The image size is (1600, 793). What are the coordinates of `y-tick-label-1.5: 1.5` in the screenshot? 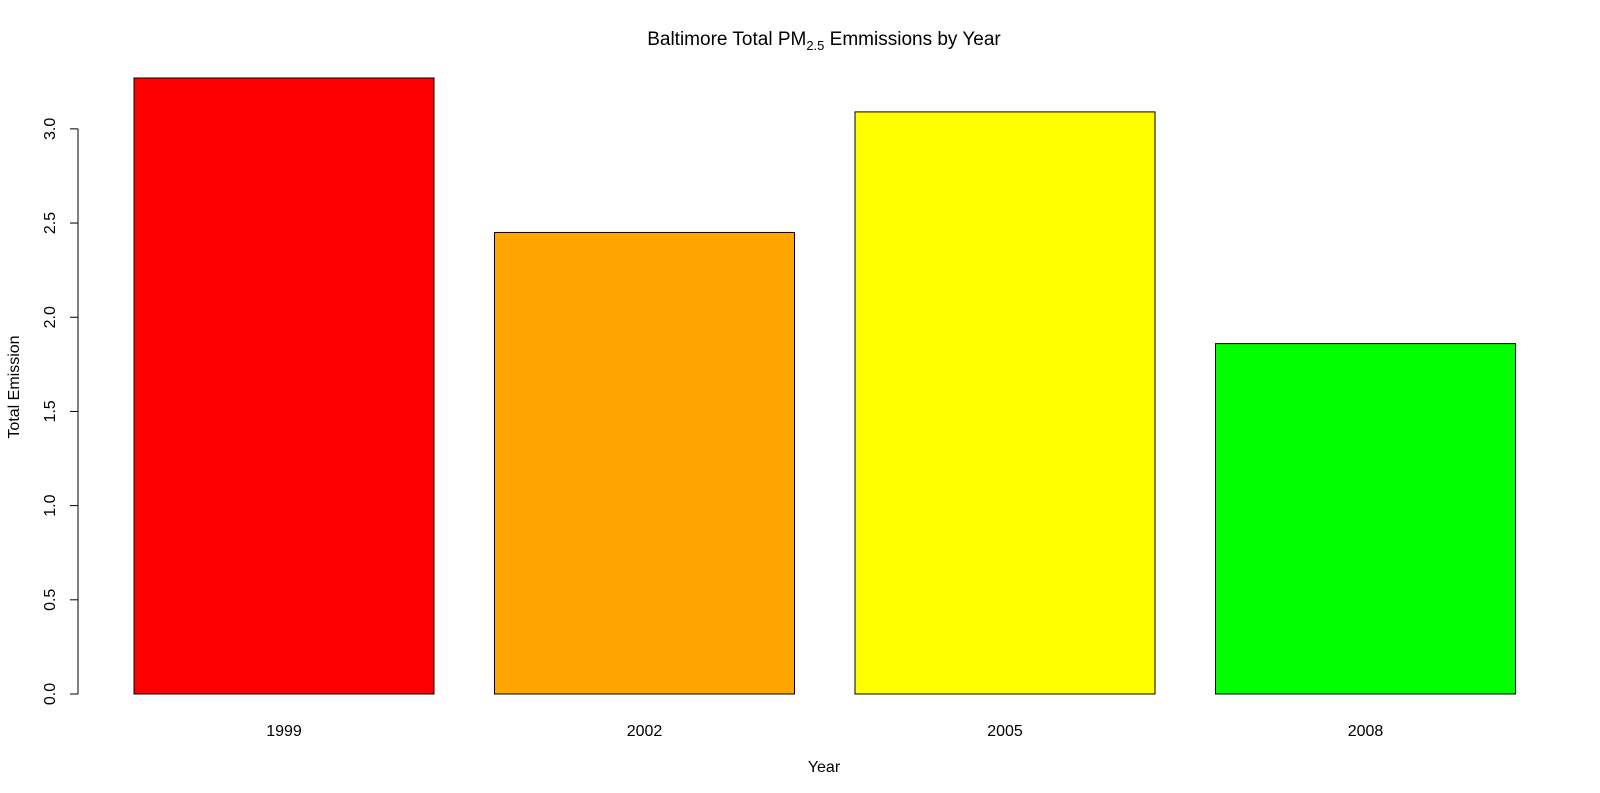 It's located at (50, 411).